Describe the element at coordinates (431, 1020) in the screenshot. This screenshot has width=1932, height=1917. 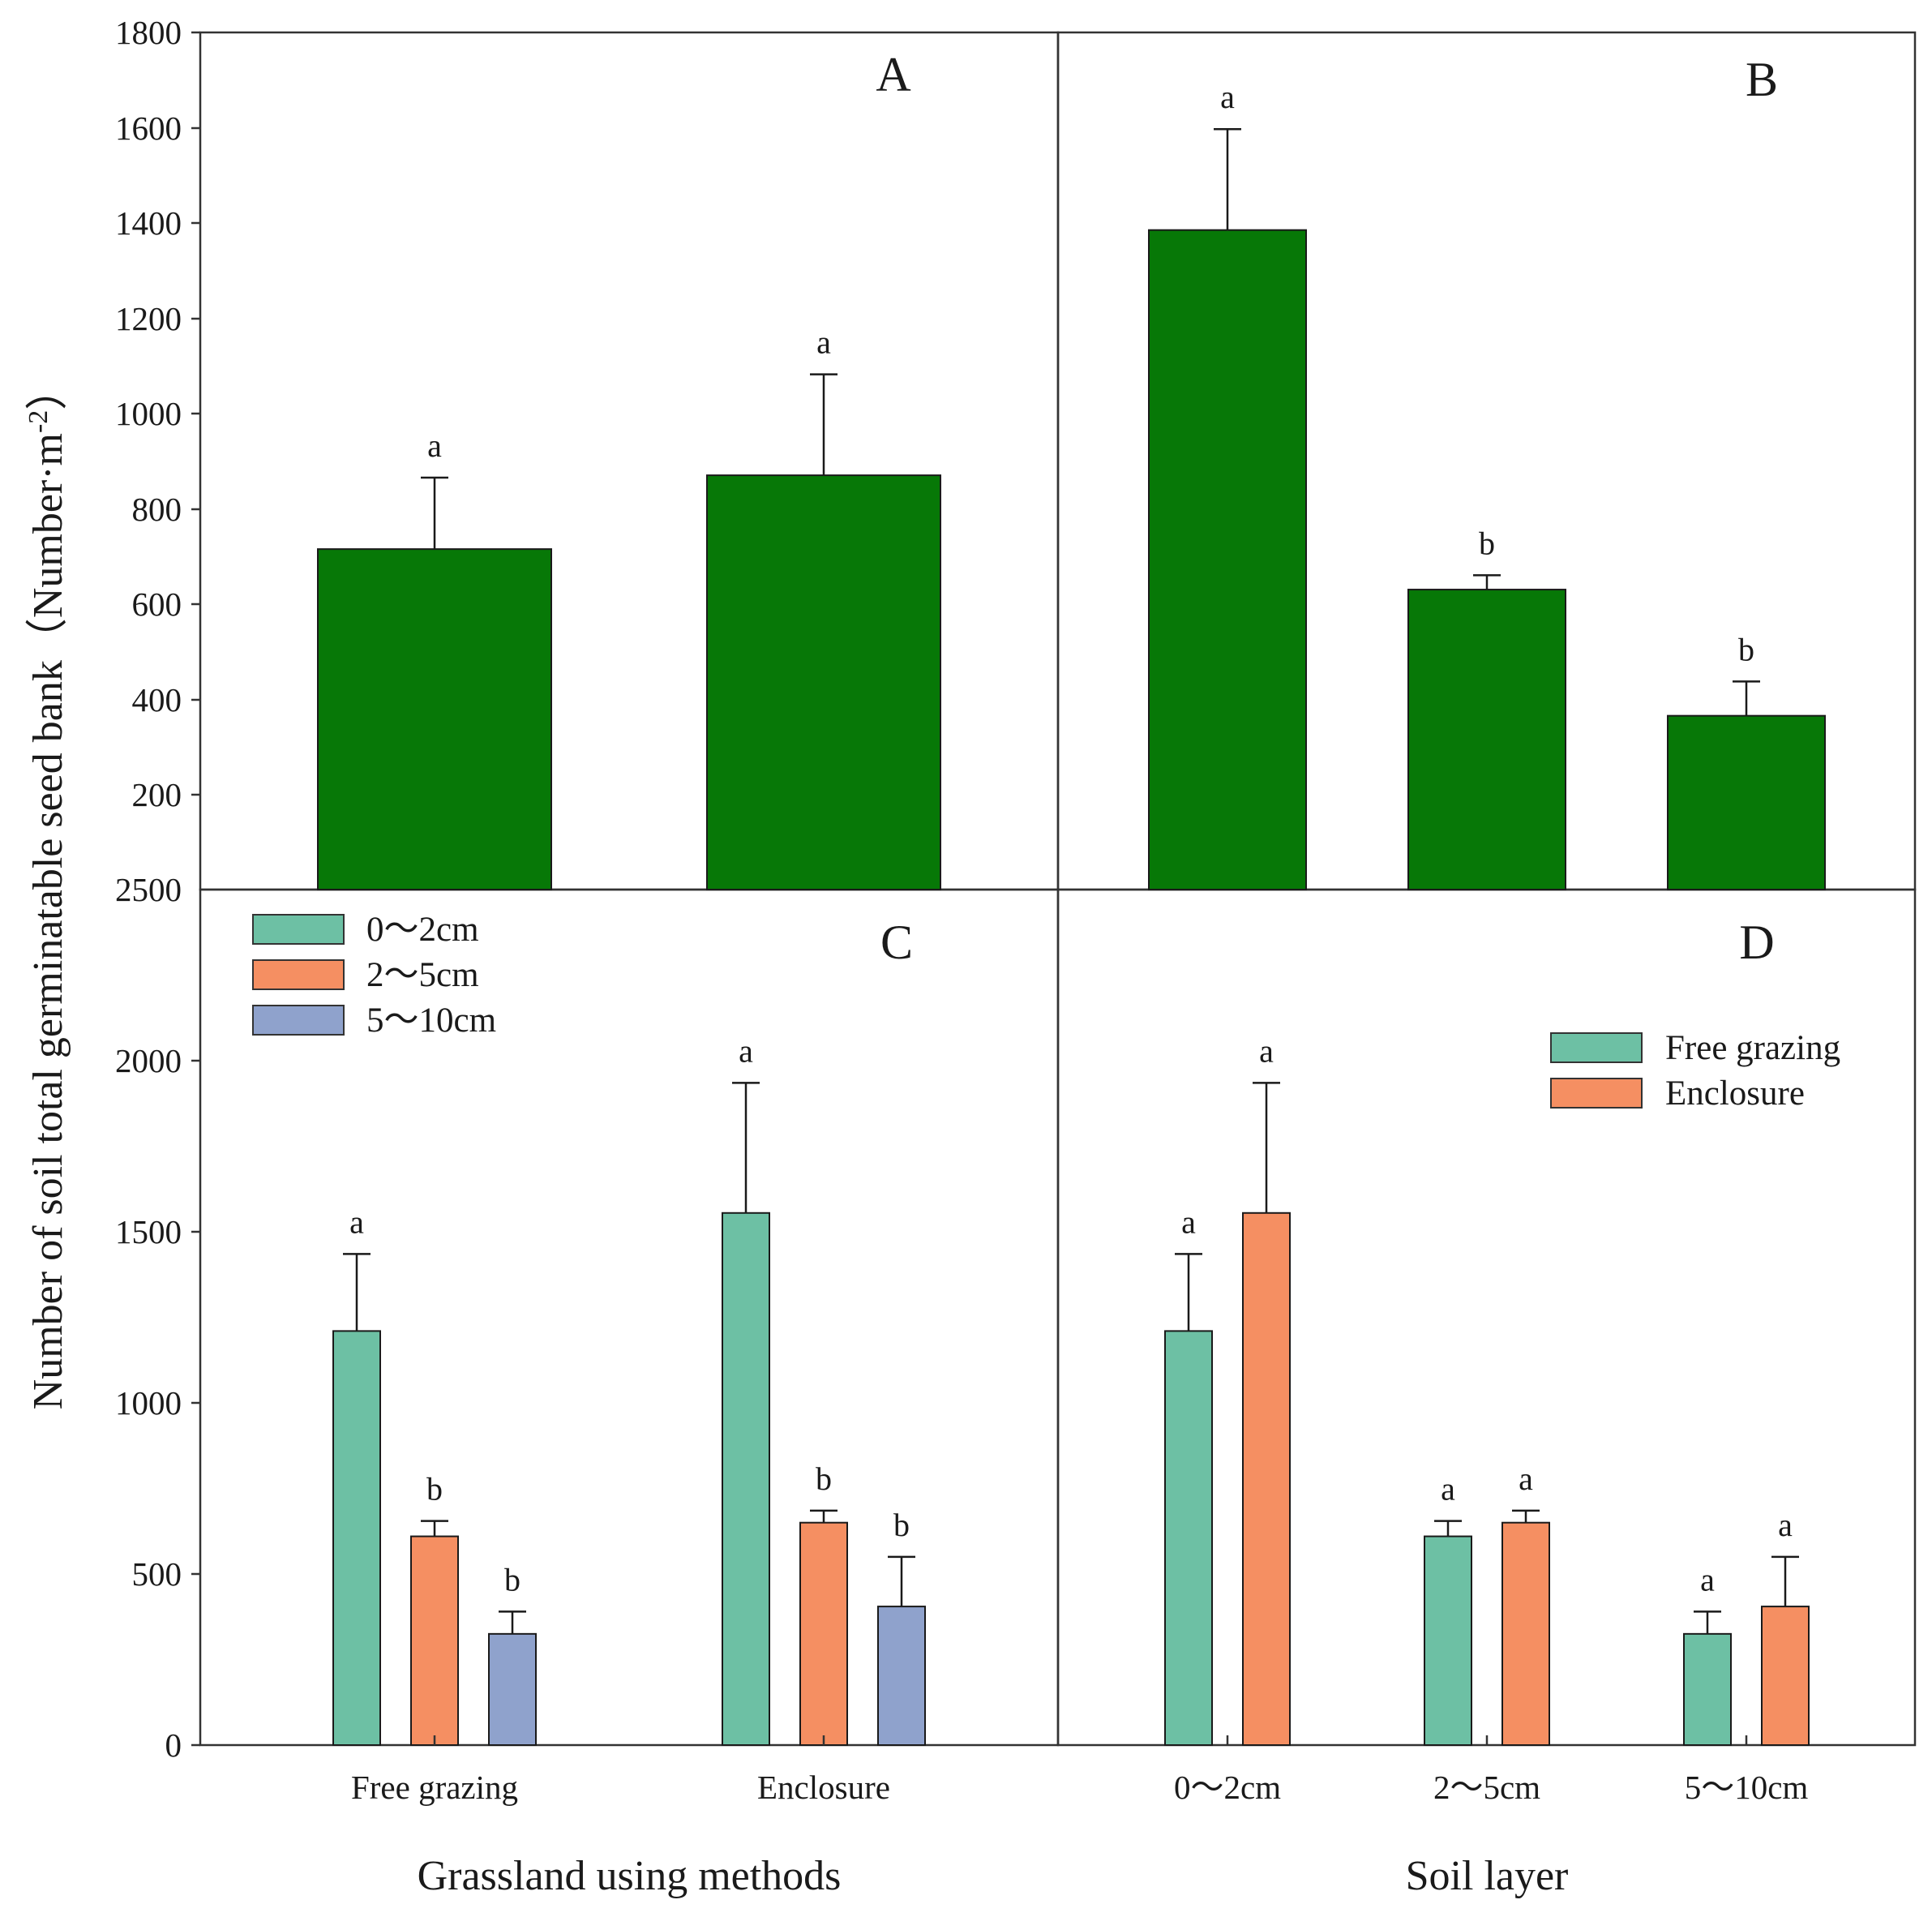
I see `legend-c-label-5-10cm: 5～10cm` at that location.